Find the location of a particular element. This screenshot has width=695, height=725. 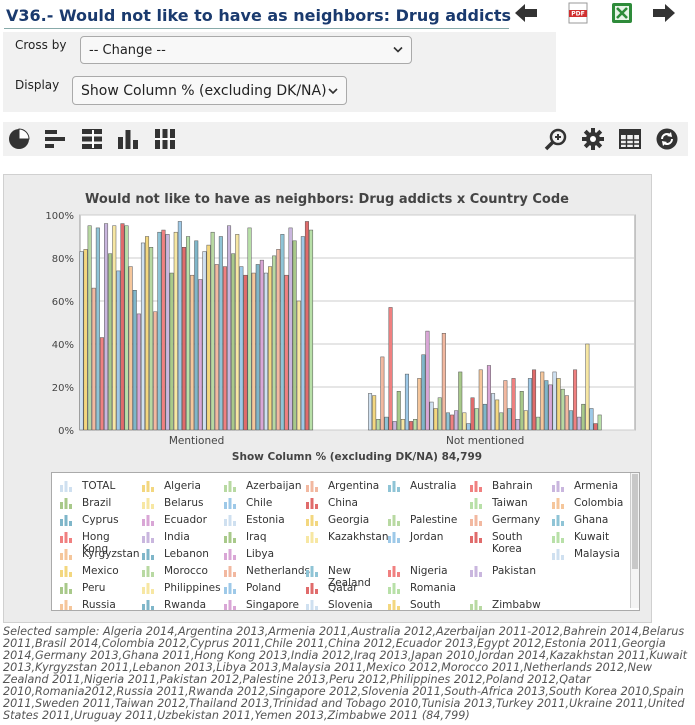

bar-south-africa-mentioned is located at coordinates (265, 351).